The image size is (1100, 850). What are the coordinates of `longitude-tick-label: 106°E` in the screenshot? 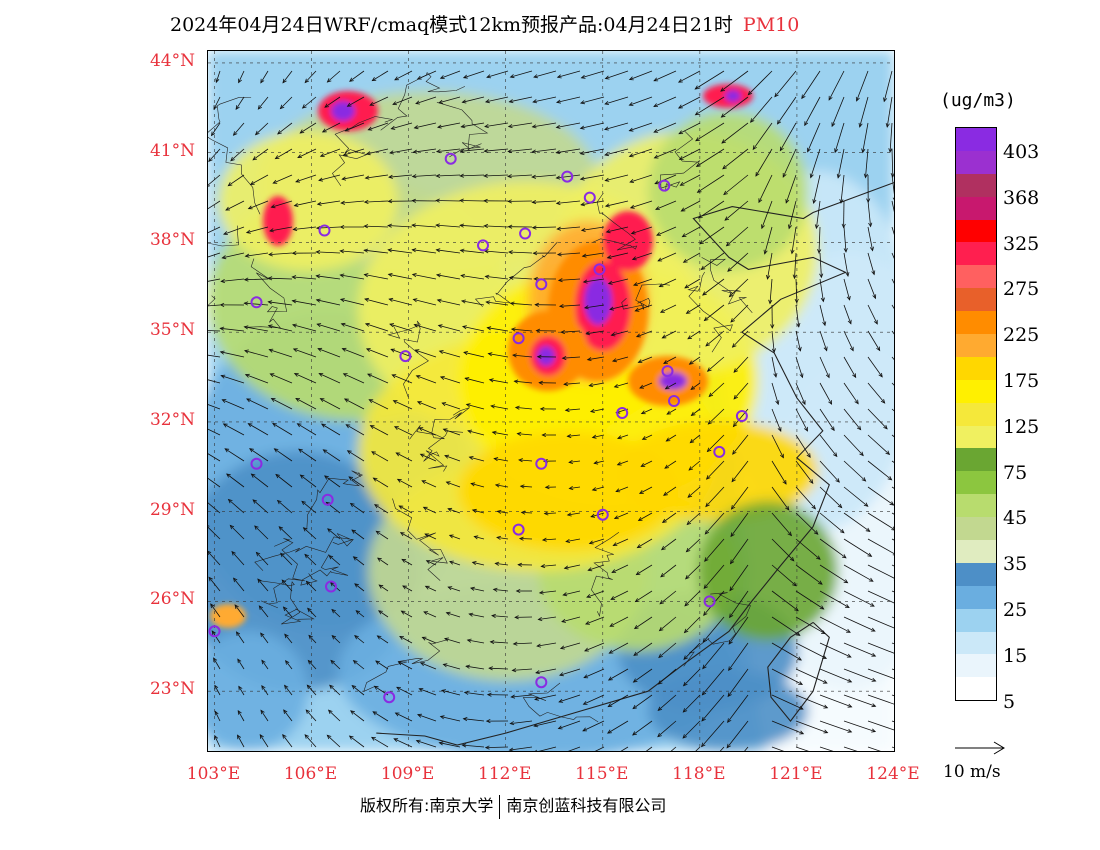 It's located at (310, 774).